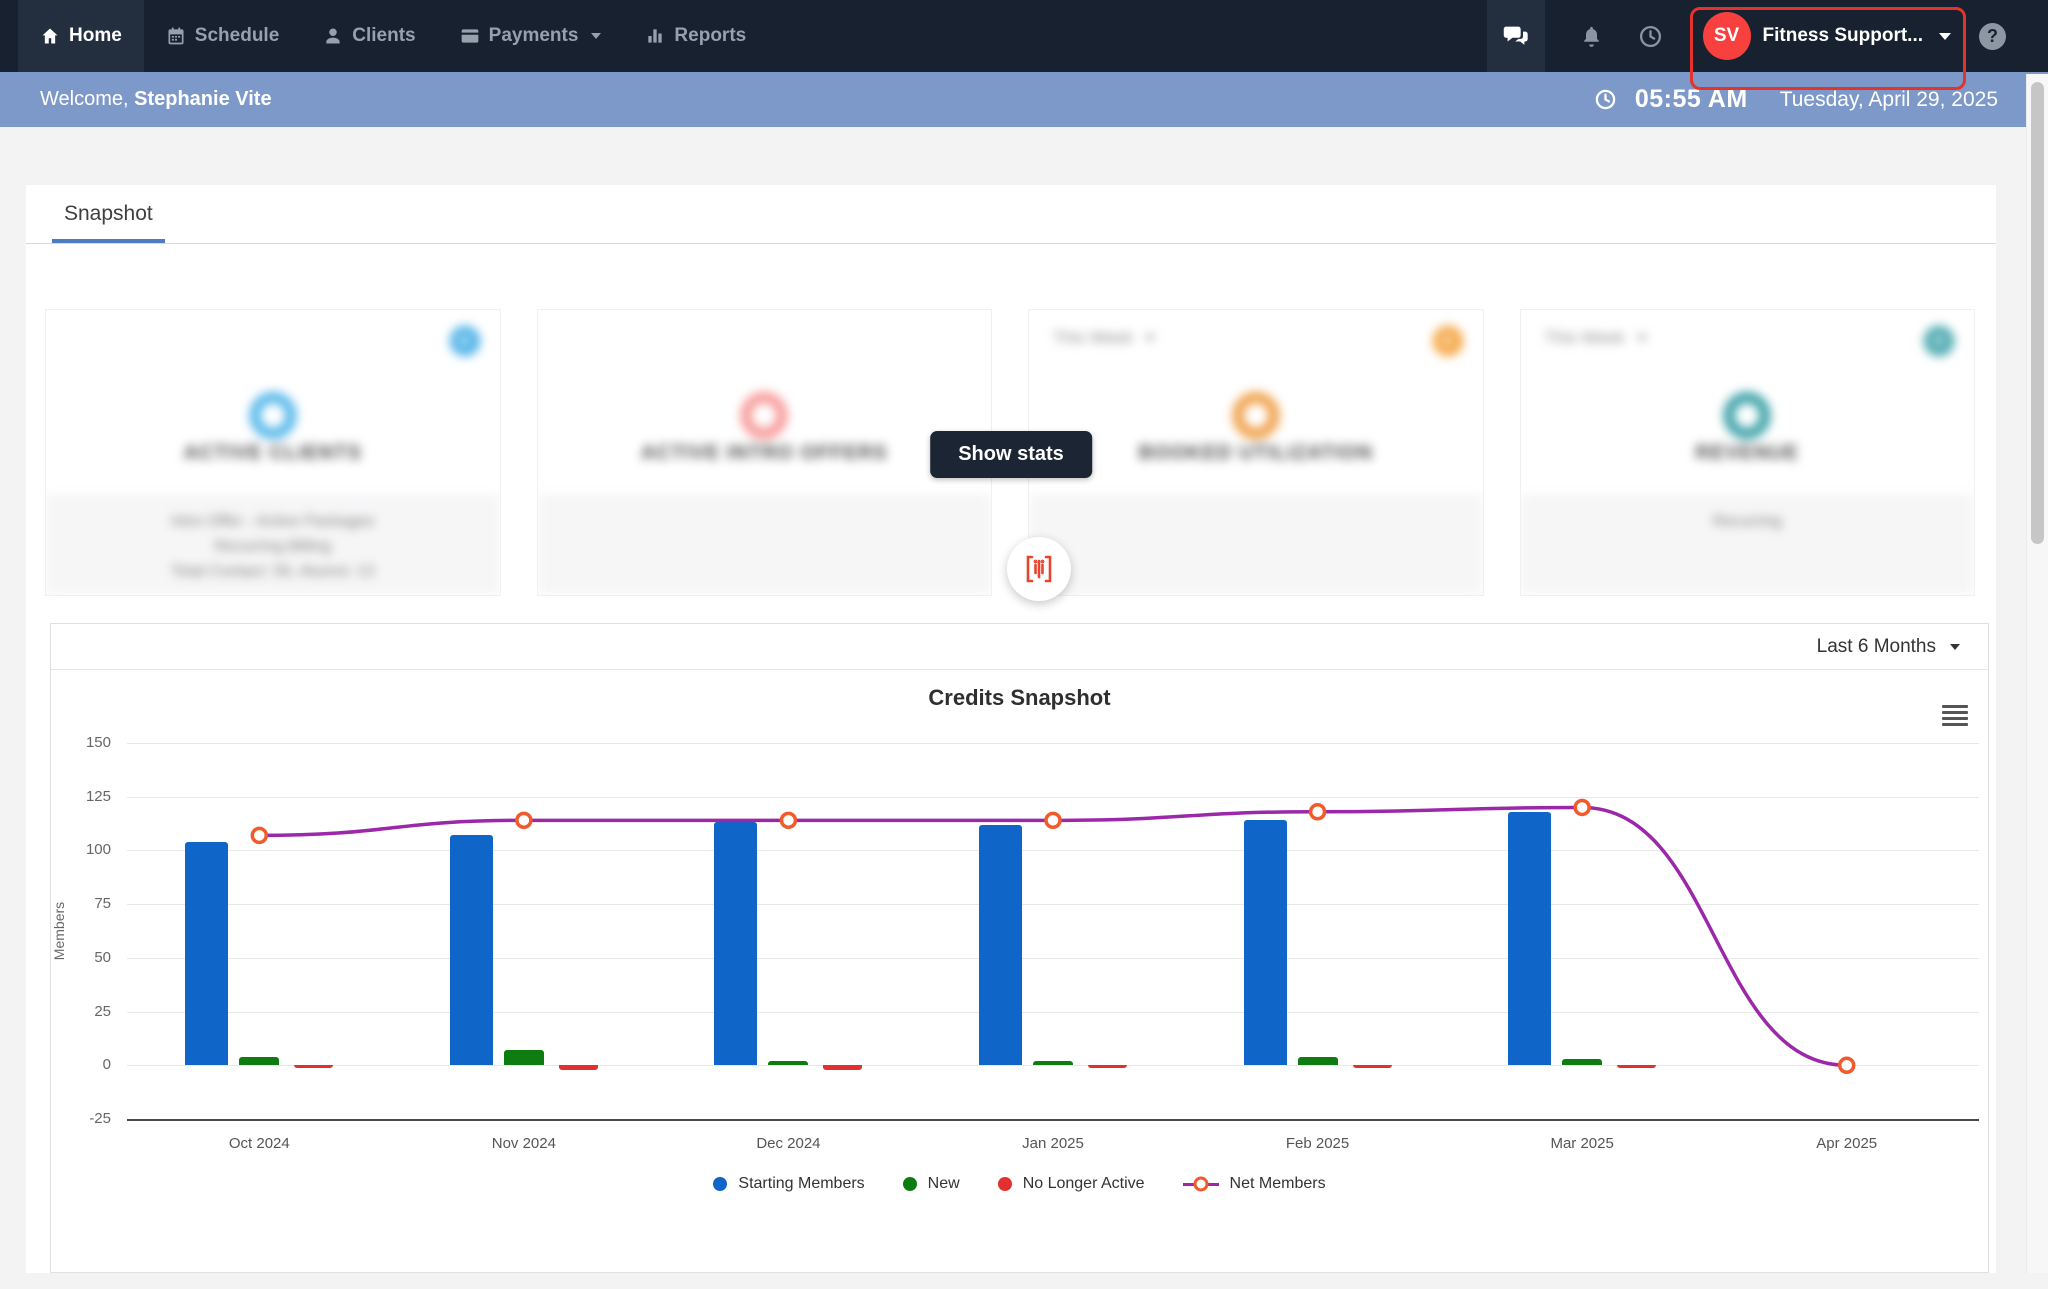 This screenshot has height=1289, width=2048. I want to click on stat-card-content: ACTIVE INTRO OFFERS, so click(764, 452).